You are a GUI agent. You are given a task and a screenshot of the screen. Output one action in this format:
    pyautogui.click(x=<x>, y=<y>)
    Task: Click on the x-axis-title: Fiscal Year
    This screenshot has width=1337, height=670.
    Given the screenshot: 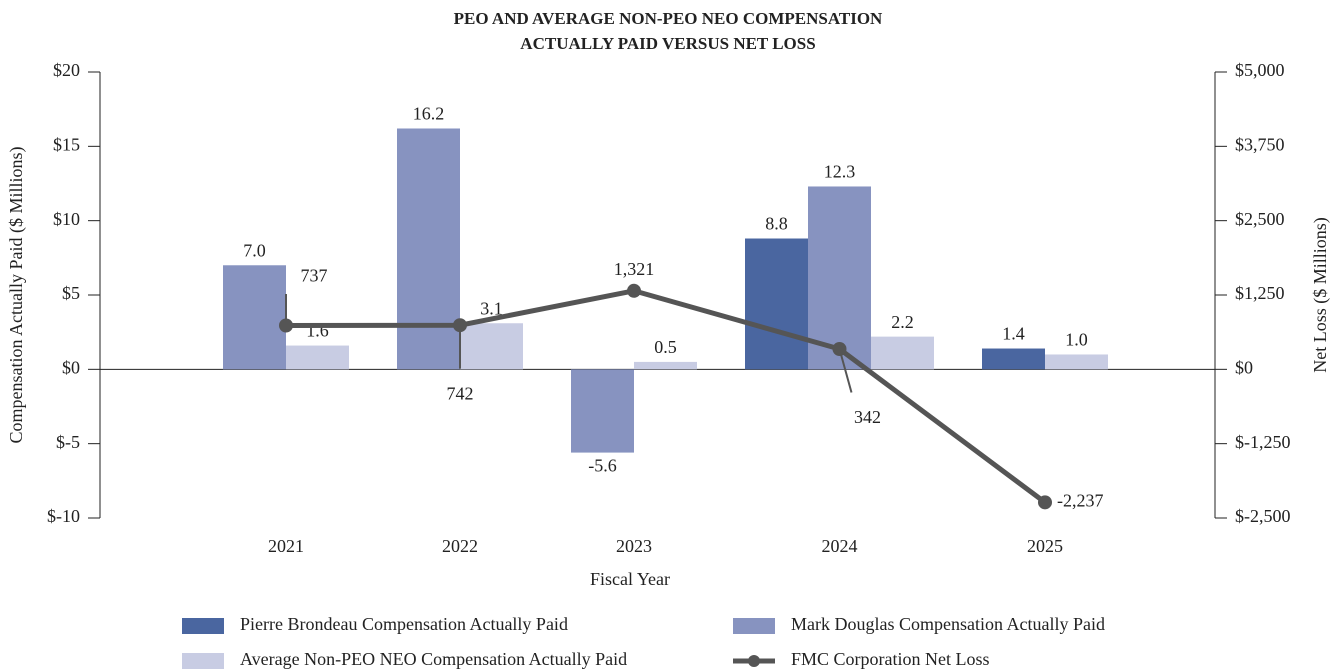 What is the action you would take?
    pyautogui.click(x=630, y=579)
    